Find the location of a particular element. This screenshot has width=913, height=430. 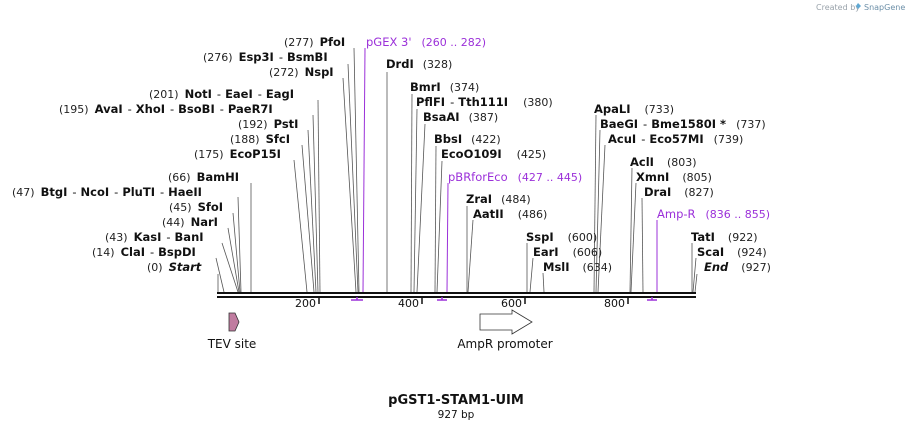

connector-scai is located at coordinates (694, 275).